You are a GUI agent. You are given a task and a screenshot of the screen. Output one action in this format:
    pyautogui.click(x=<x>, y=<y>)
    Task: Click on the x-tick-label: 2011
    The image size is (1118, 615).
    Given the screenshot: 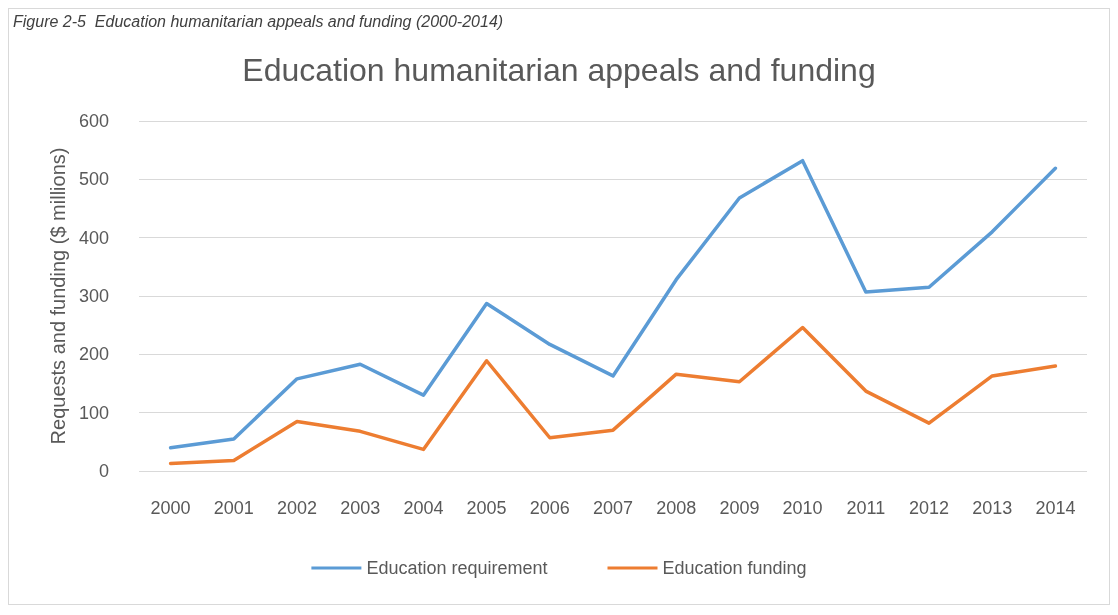 What is the action you would take?
    pyautogui.click(x=866, y=508)
    